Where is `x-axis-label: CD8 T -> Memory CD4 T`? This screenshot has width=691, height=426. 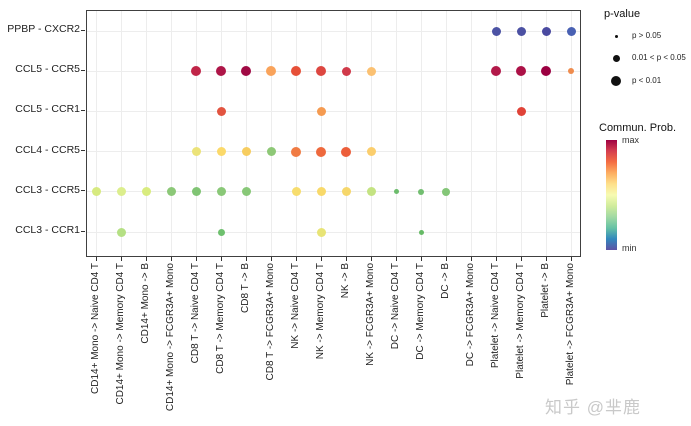
x-axis-label: CD8 T -> Memory CD4 T is located at coordinates (220, 318).